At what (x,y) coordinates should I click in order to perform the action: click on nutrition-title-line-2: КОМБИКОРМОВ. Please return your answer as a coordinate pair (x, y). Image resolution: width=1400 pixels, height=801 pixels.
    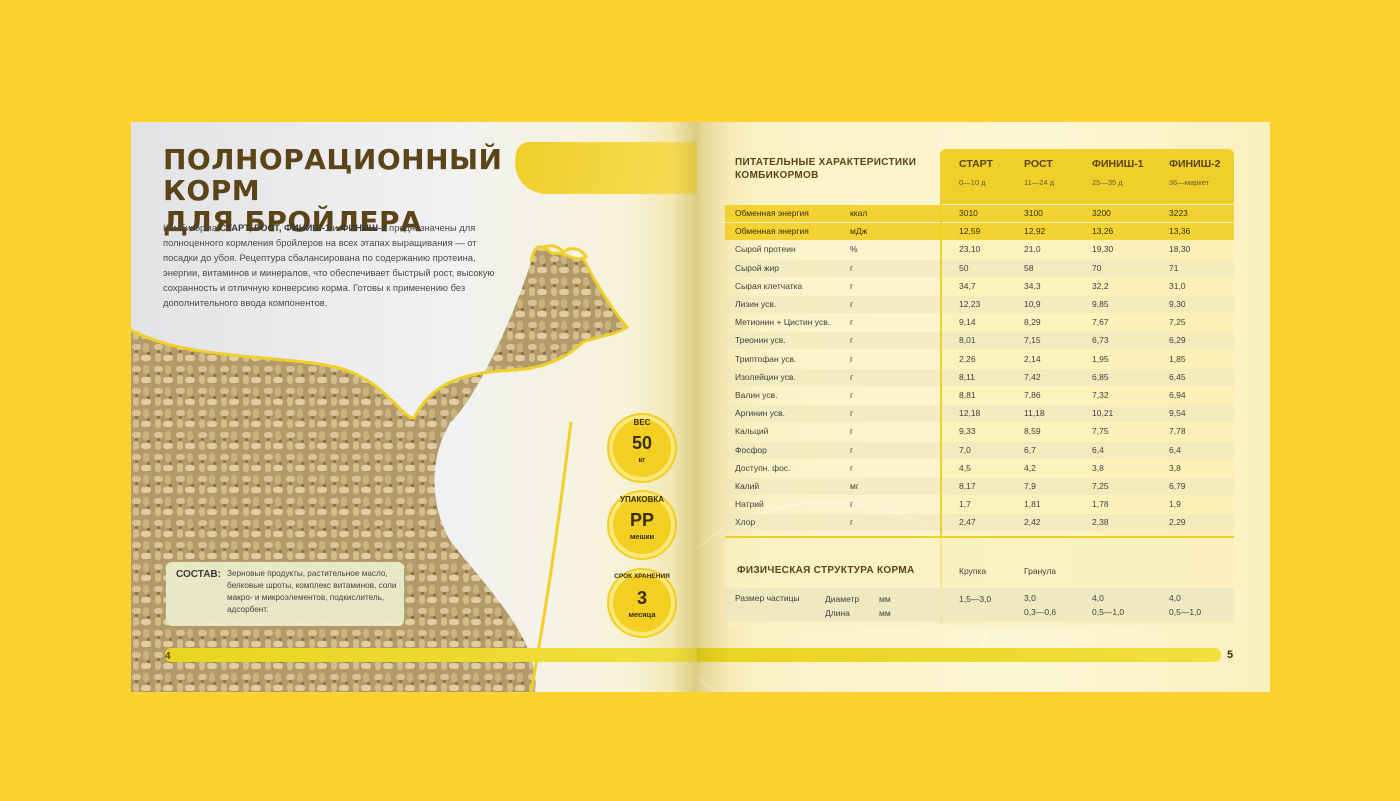
    Looking at the image, I should click on (777, 175).